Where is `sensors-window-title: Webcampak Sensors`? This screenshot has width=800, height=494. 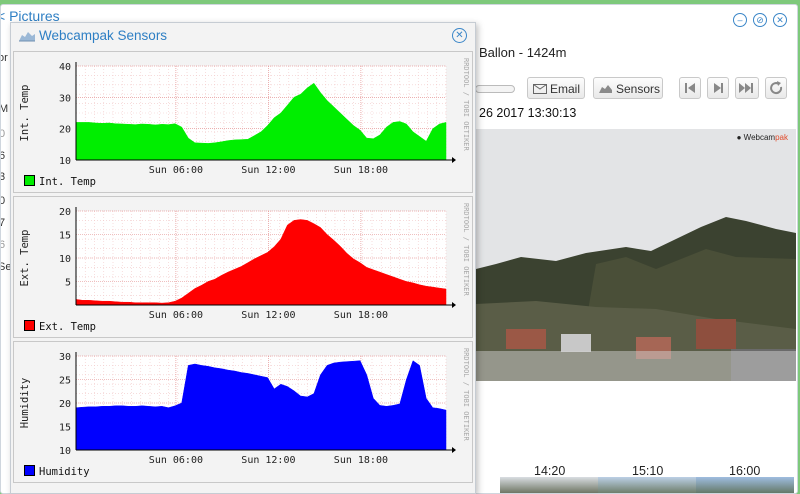 sensors-window-title: Webcampak Sensors is located at coordinates (103, 35).